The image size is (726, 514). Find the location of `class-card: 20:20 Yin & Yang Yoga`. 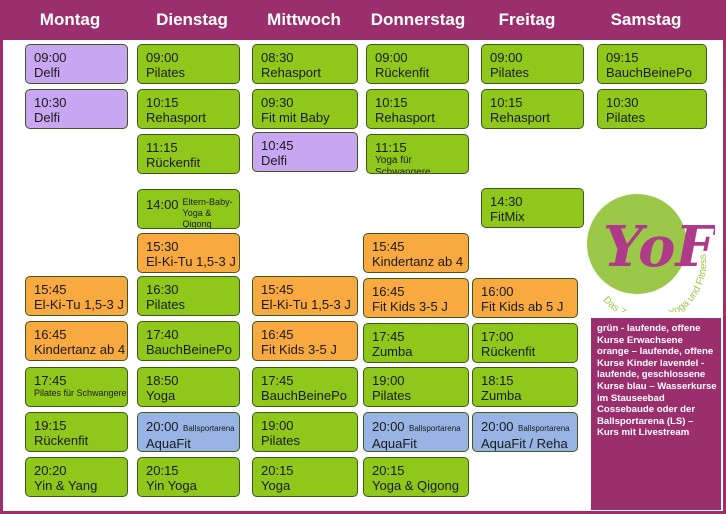

class-card: 20:20 Yin & Yang Yoga is located at coordinates (76, 477).